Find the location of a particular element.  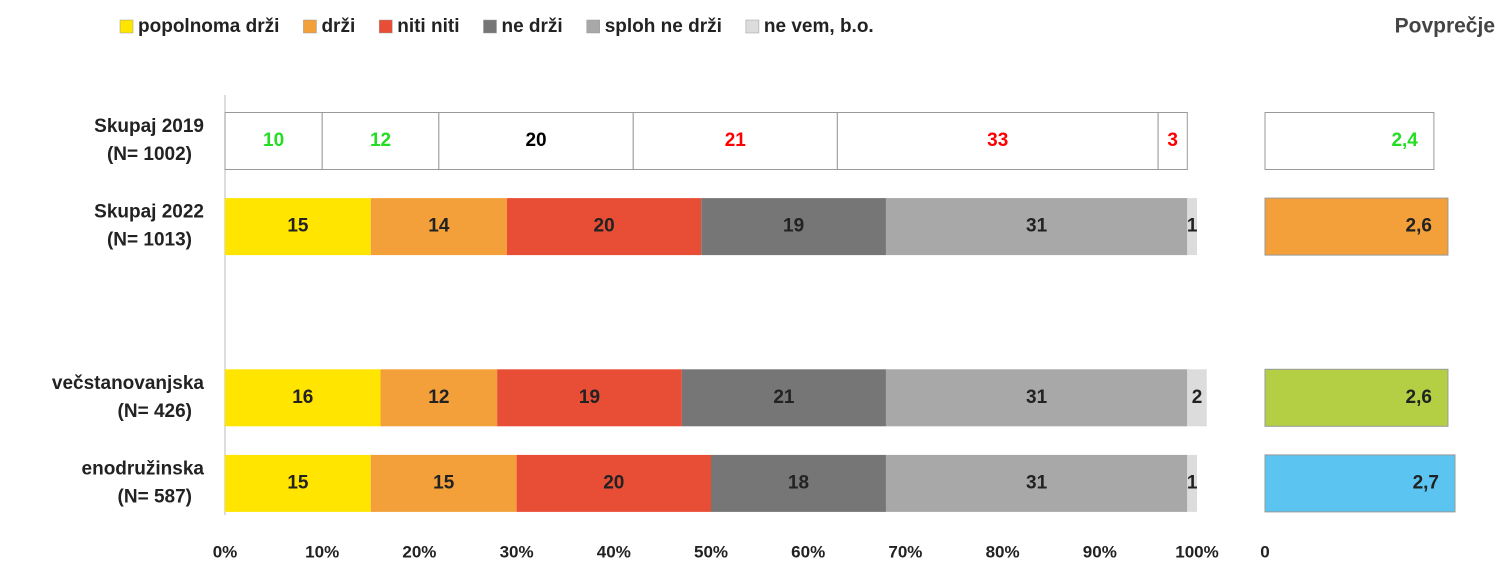

value-label: 3 is located at coordinates (1172, 140).